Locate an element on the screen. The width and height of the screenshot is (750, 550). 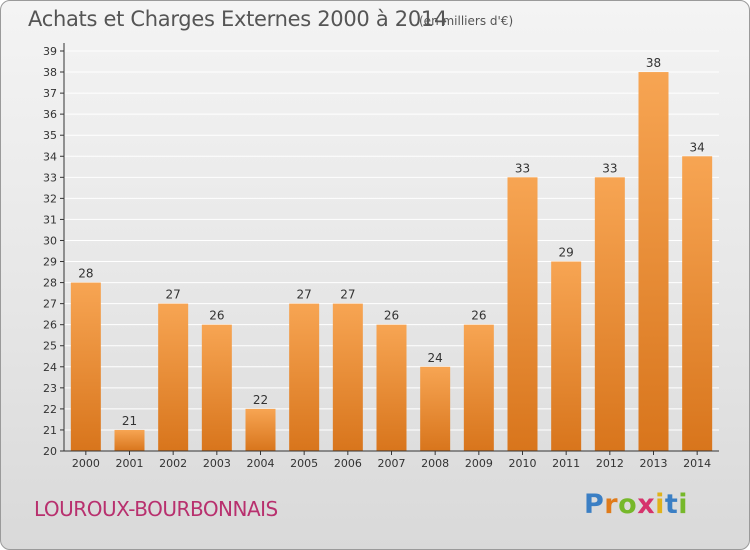
data-label: 24 is located at coordinates (435, 358).